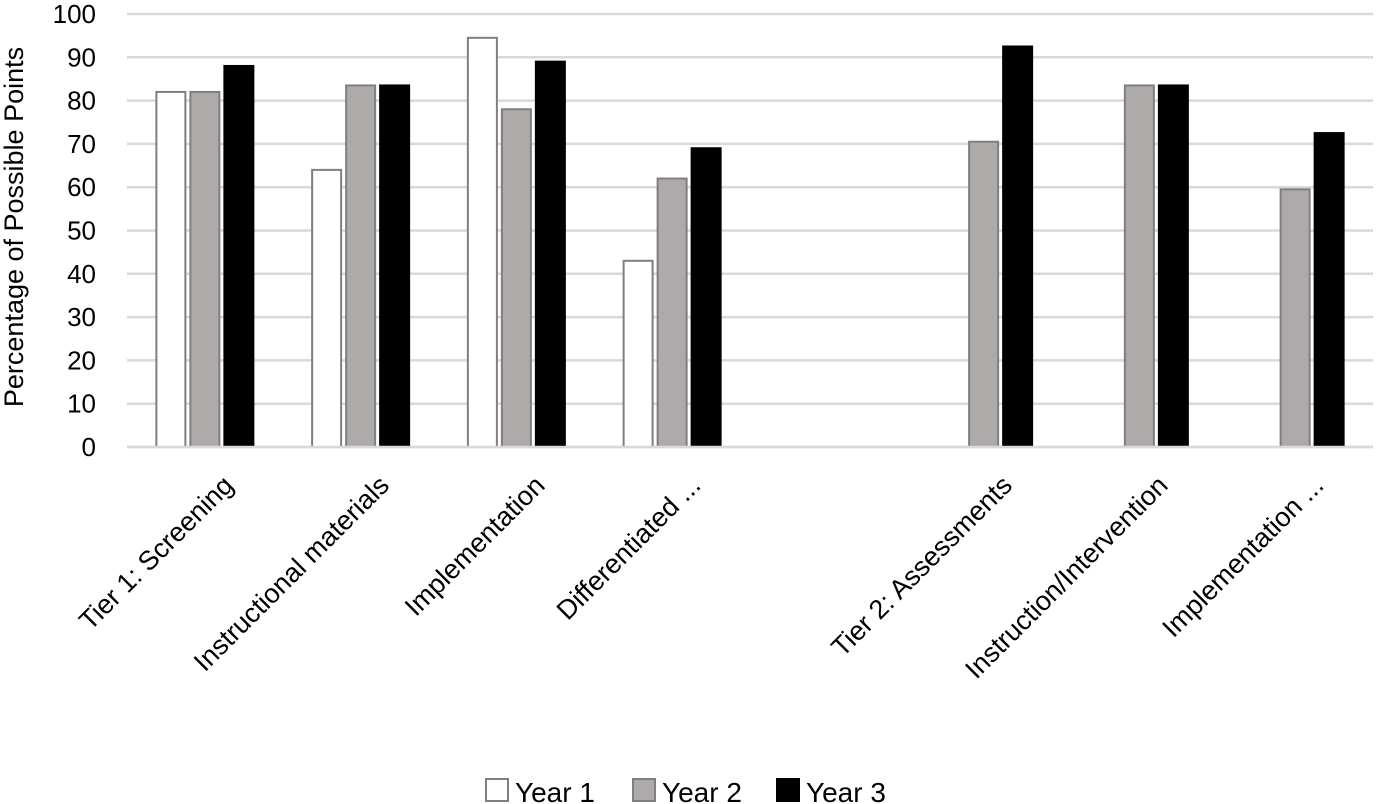 The width and height of the screenshot is (1382, 804). What do you see at coordinates (74, 14) in the screenshot?
I see `y-tick-label: 100` at bounding box center [74, 14].